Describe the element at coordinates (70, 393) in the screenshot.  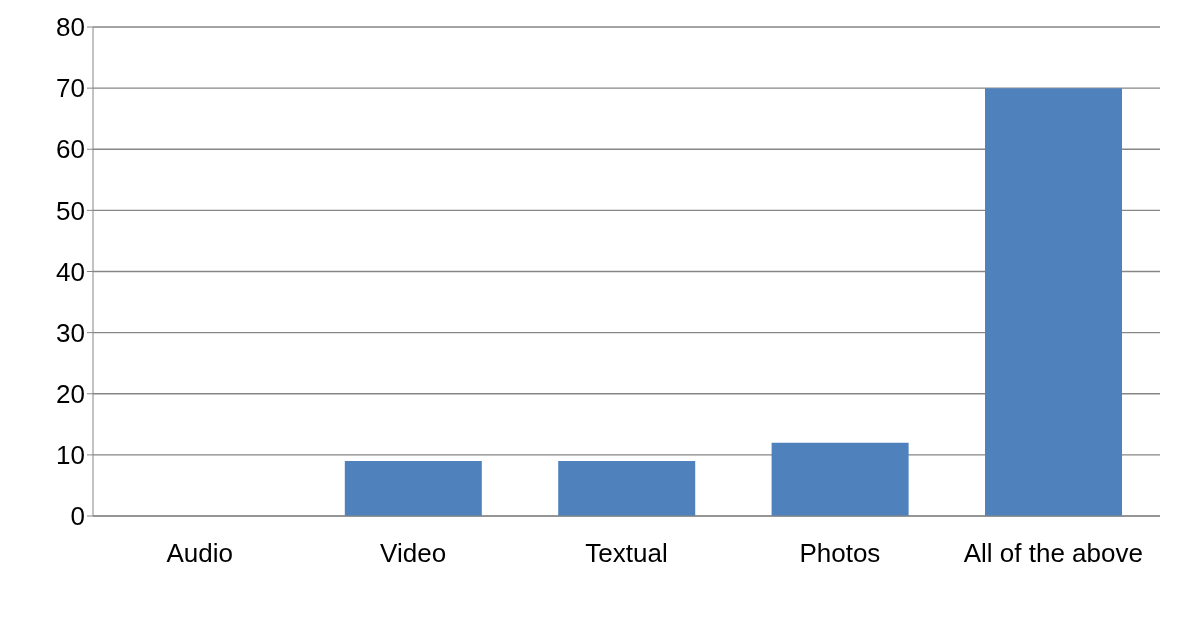
I see `y-tick-label: 20` at that location.